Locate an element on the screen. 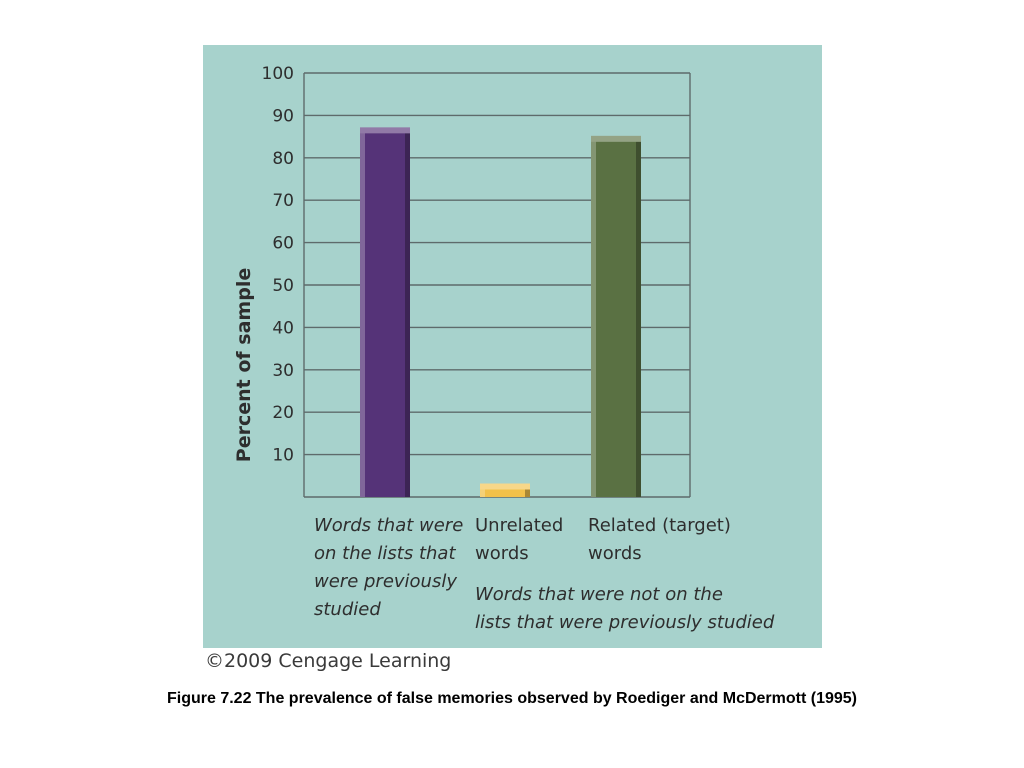 The width and height of the screenshot is (1024, 768). bar-1-shadow is located at coordinates (527, 492).